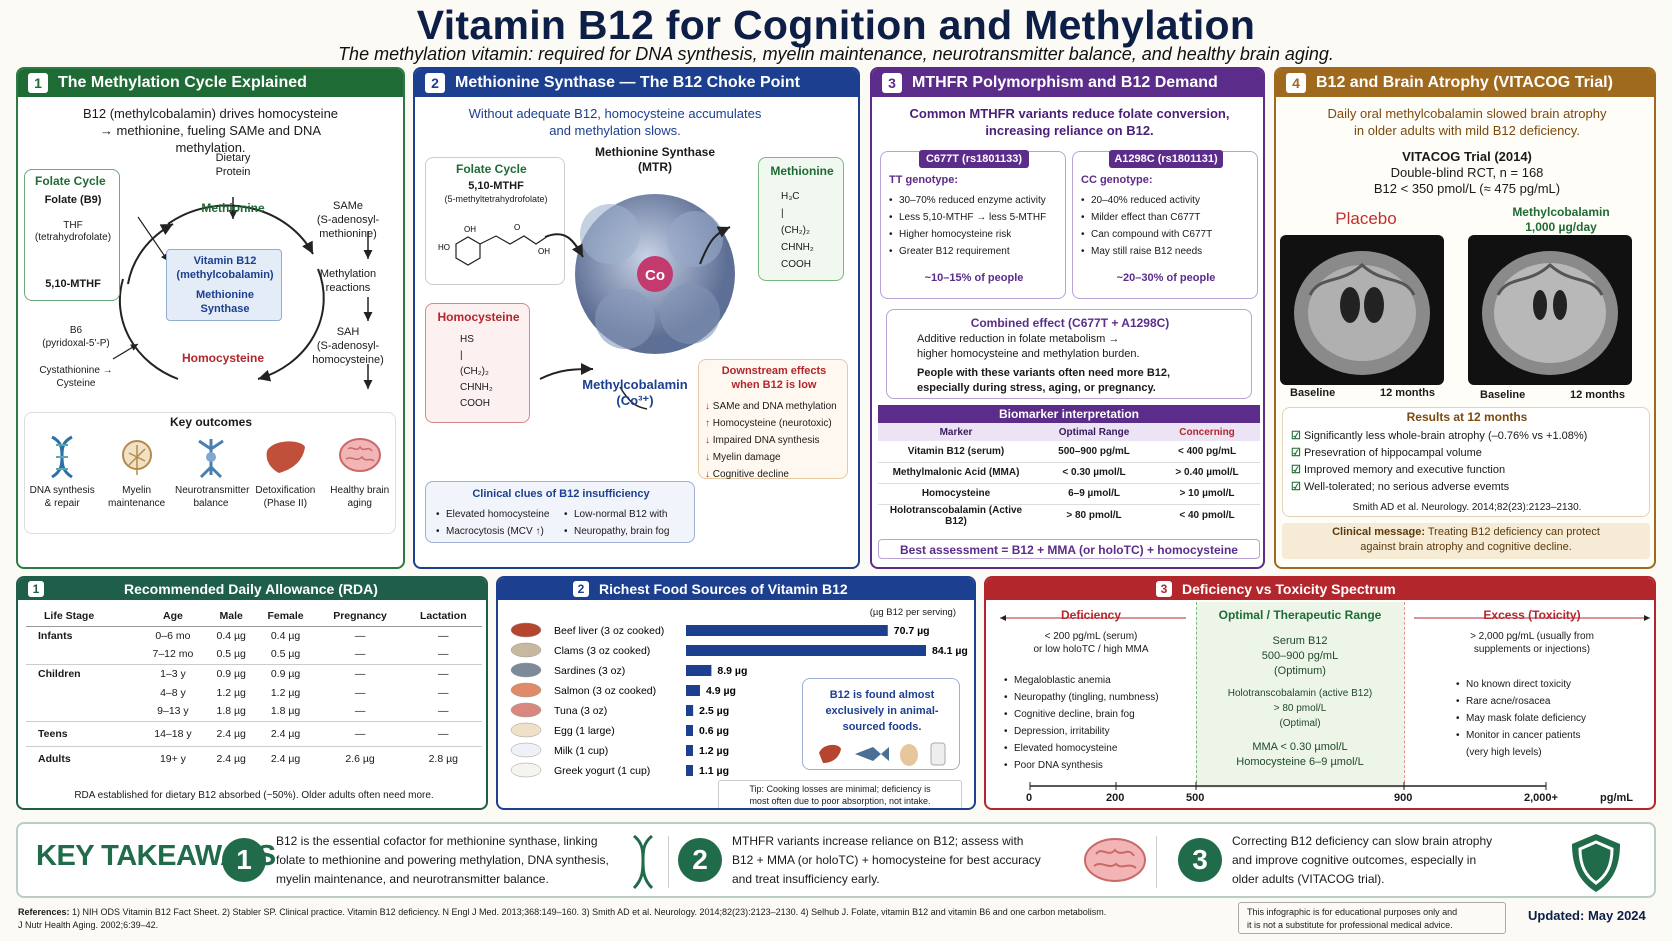 The height and width of the screenshot is (941, 1672). Describe the element at coordinates (1596, 863) in the screenshot. I see `shield-icon` at that location.